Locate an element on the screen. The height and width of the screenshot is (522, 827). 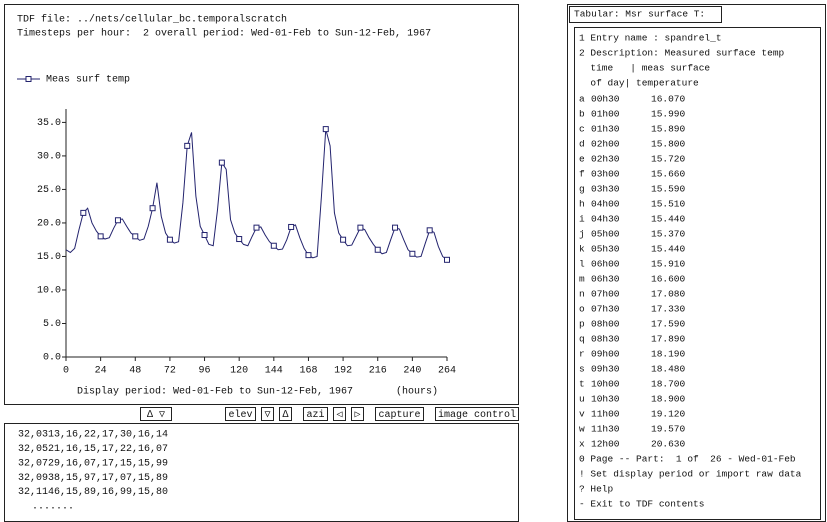
y-tick-label: 0.0 is located at coordinates (52, 358).